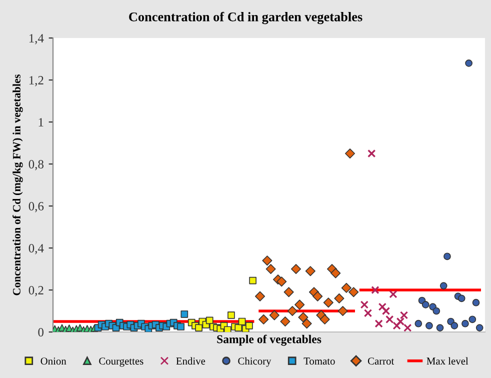 This screenshot has height=378, width=491. What do you see at coordinates (41, 332) in the screenshot?
I see `y-tick-label: 0` at bounding box center [41, 332].